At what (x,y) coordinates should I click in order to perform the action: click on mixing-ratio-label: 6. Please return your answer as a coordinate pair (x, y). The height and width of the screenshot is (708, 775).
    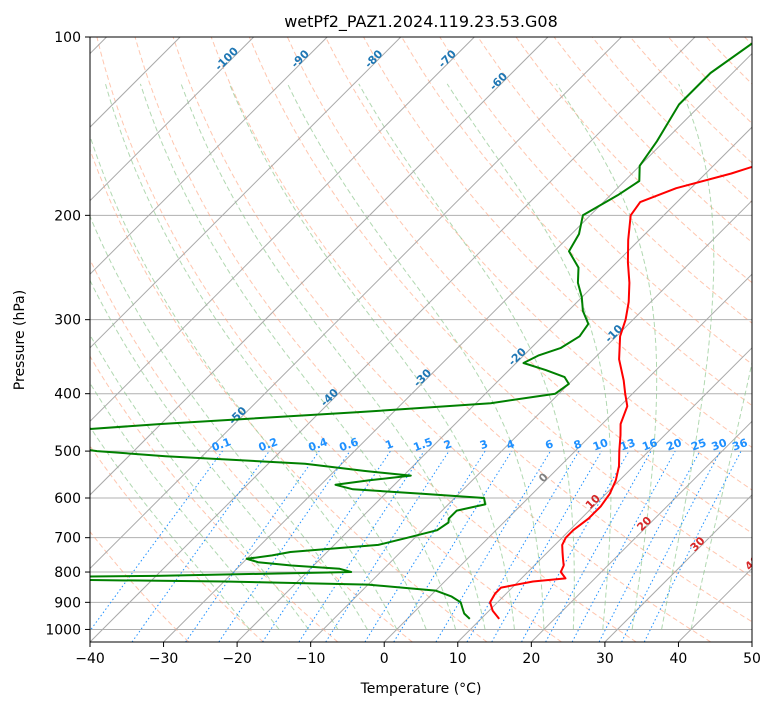
    Looking at the image, I should click on (549, 444).